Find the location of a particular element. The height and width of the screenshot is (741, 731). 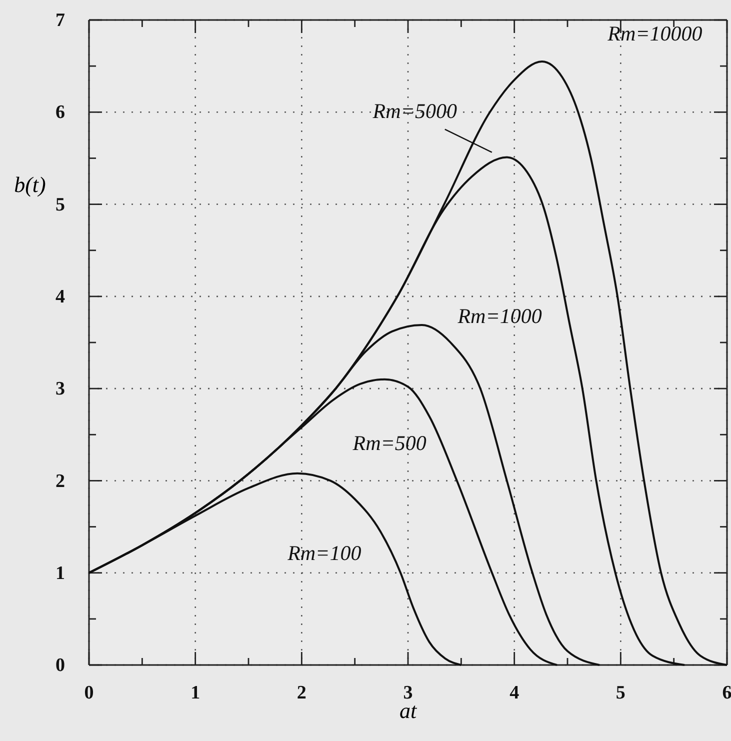

x-tick-label: 0 is located at coordinates (89, 693).